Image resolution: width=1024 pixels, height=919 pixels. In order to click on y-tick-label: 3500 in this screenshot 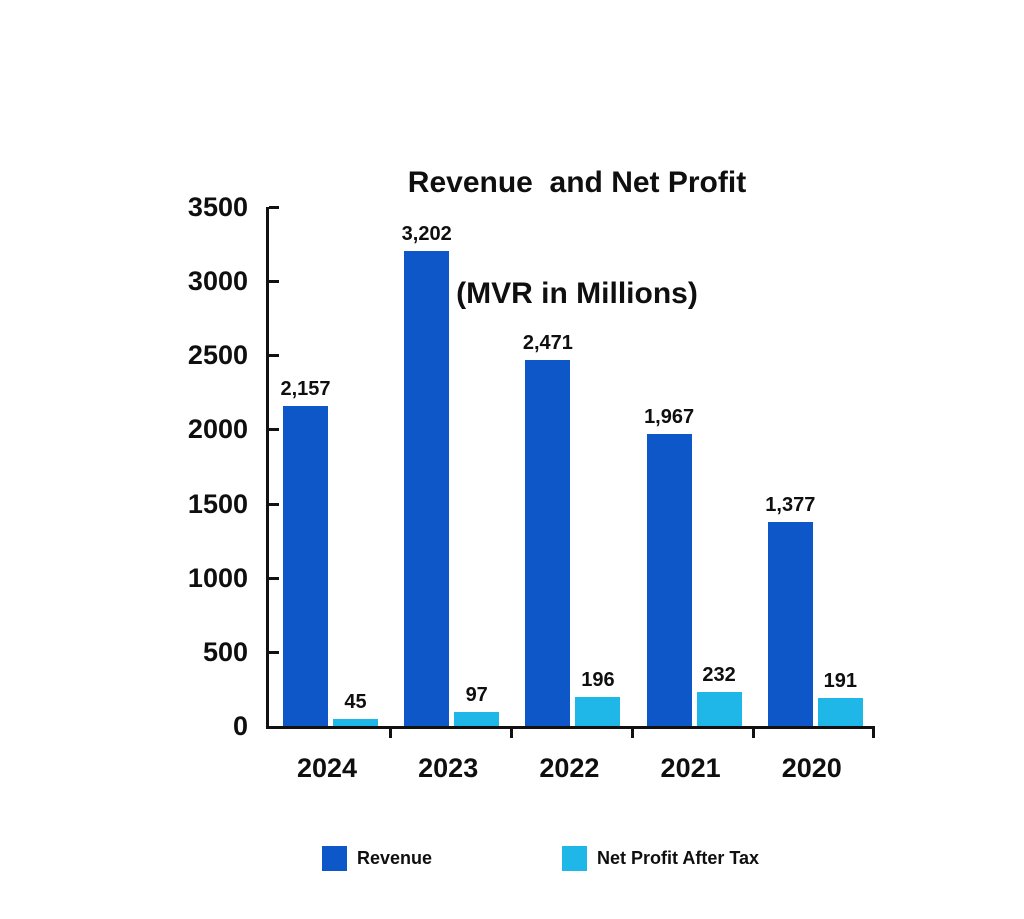, I will do `click(217, 207)`.